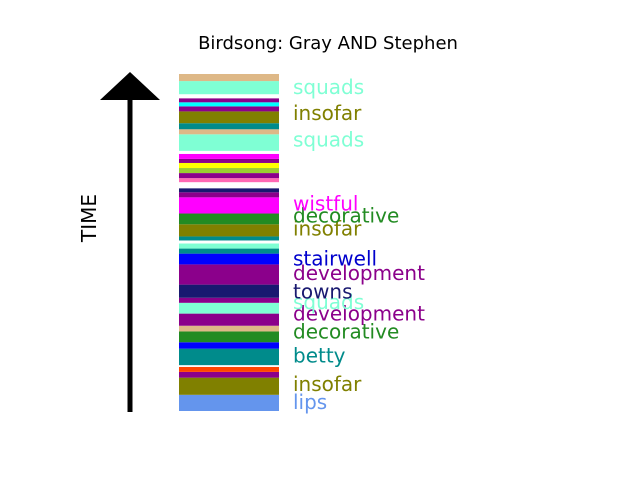 The height and width of the screenshot is (480, 640). I want to click on band-segments, so click(229, 242).